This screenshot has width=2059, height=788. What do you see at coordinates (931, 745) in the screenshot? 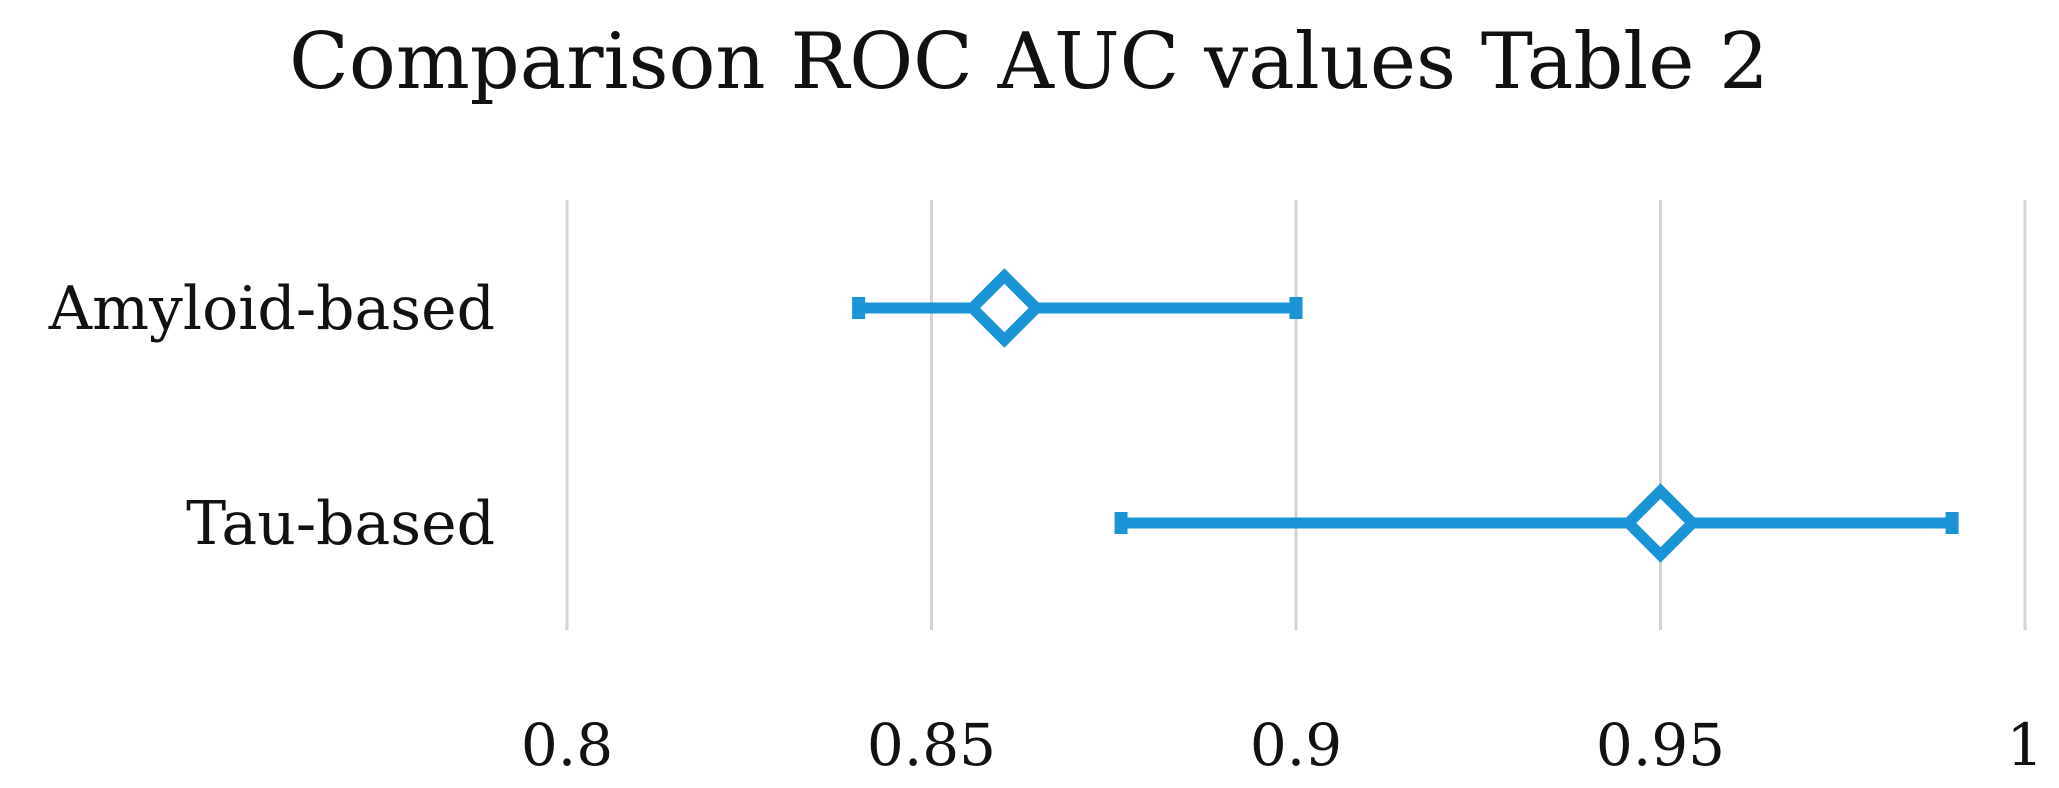
I see `x-tick-label: 0.85` at bounding box center [931, 745].